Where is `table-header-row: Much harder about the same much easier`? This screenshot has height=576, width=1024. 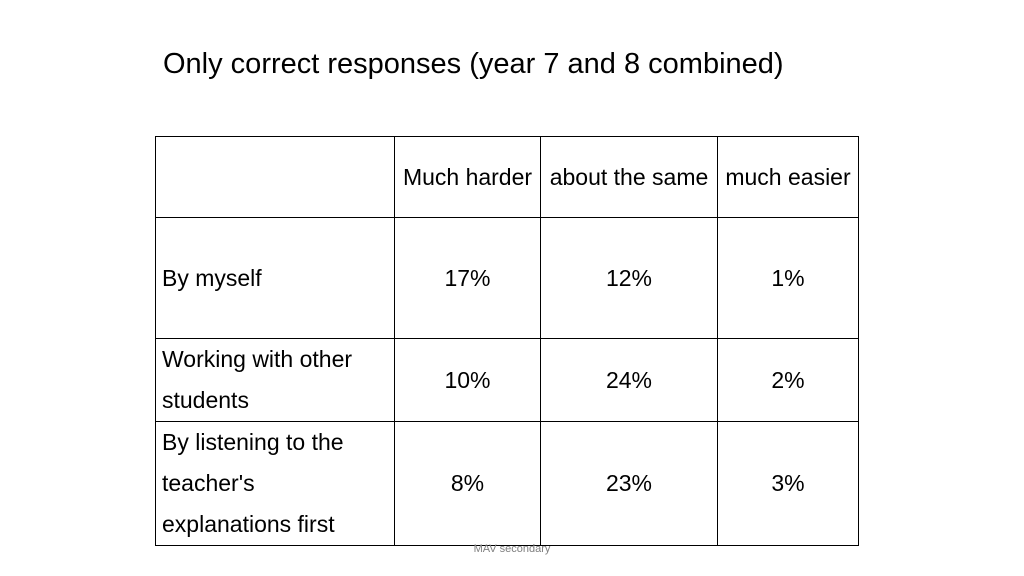
table-header-row: Much harder about the same much easier is located at coordinates (507, 177).